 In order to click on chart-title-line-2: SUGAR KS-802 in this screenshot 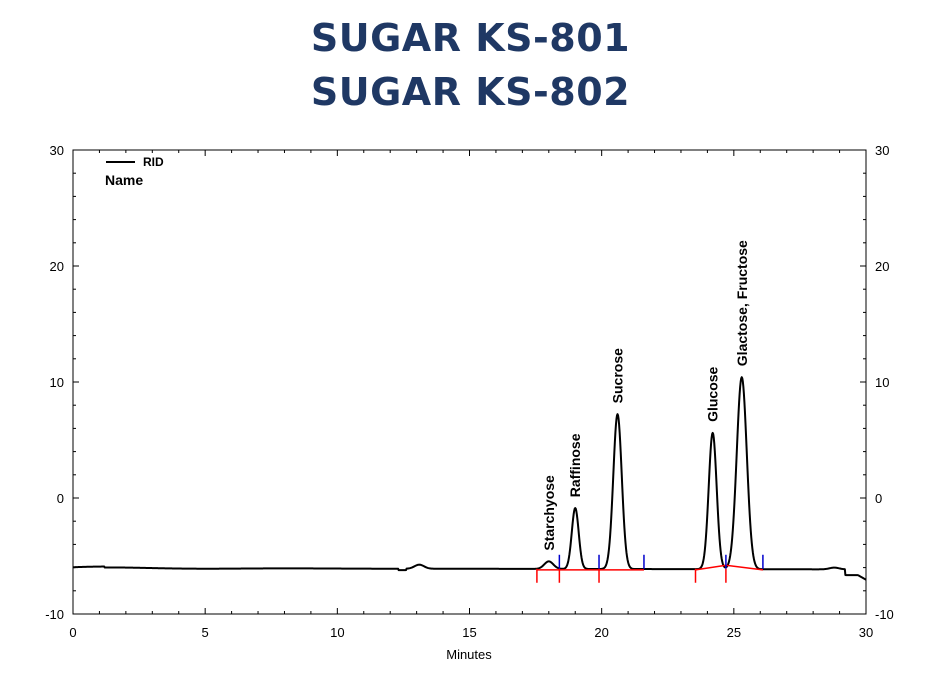, I will do `click(470, 92)`.